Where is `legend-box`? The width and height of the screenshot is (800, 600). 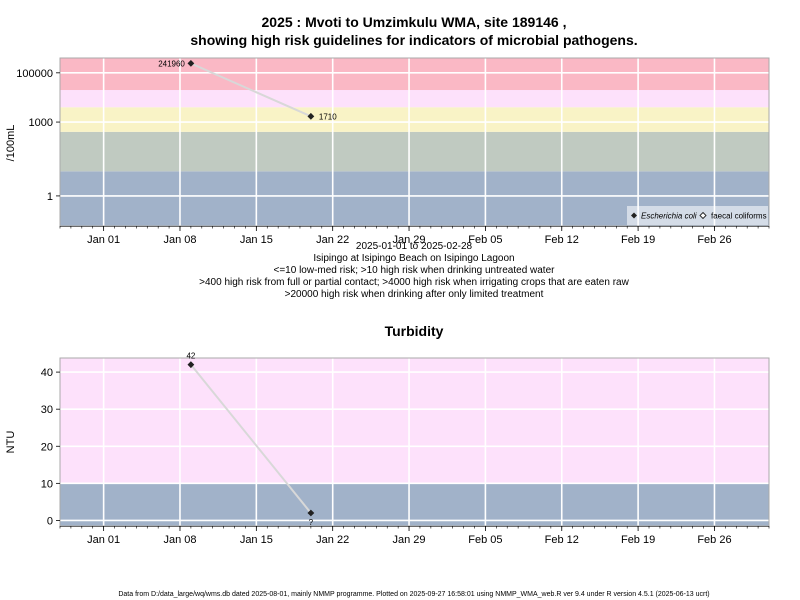
legend-box is located at coordinates (697, 215).